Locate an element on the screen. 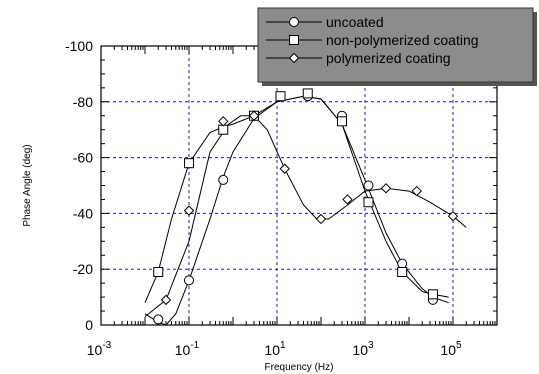 The image size is (539, 374). y-tick-label: -80 is located at coordinates (83, 102).